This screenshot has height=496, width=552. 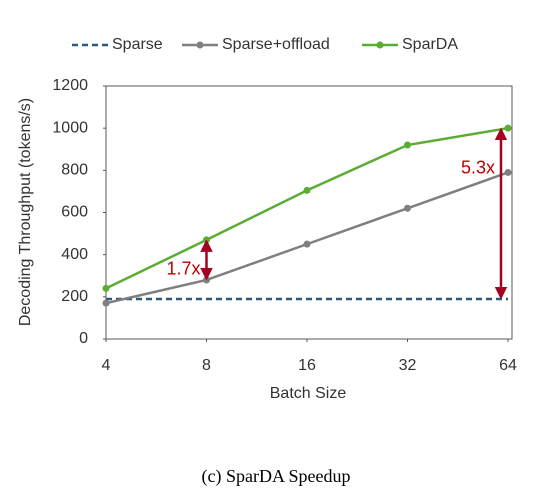 What do you see at coordinates (106, 365) in the screenshot?
I see `x-tick-label: 4` at bounding box center [106, 365].